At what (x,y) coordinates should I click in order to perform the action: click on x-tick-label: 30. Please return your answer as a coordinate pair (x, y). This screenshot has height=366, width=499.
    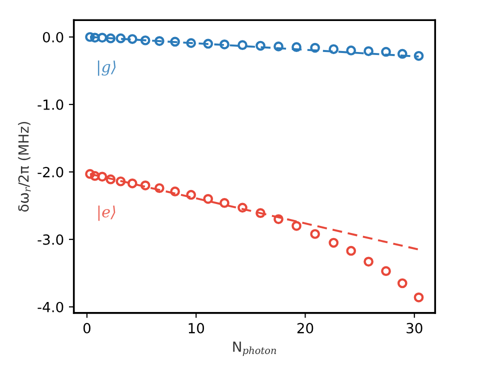
    Looking at the image, I should click on (414, 328).